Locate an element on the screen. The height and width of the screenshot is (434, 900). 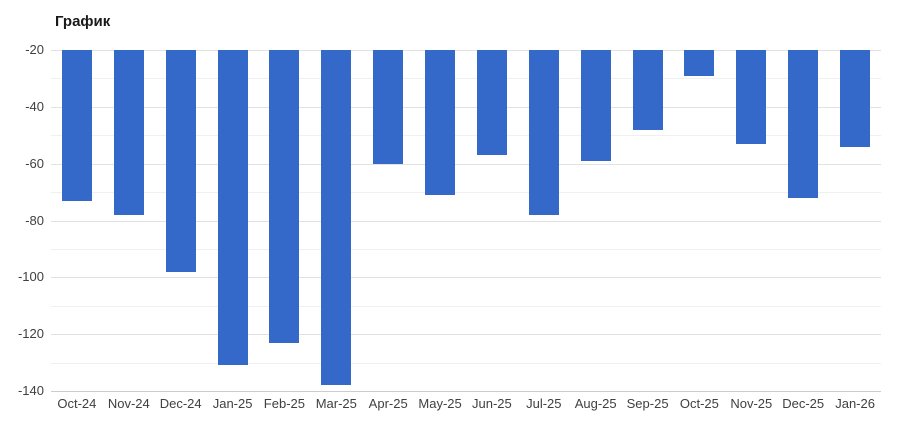
chart-title: График is located at coordinates (83, 21).